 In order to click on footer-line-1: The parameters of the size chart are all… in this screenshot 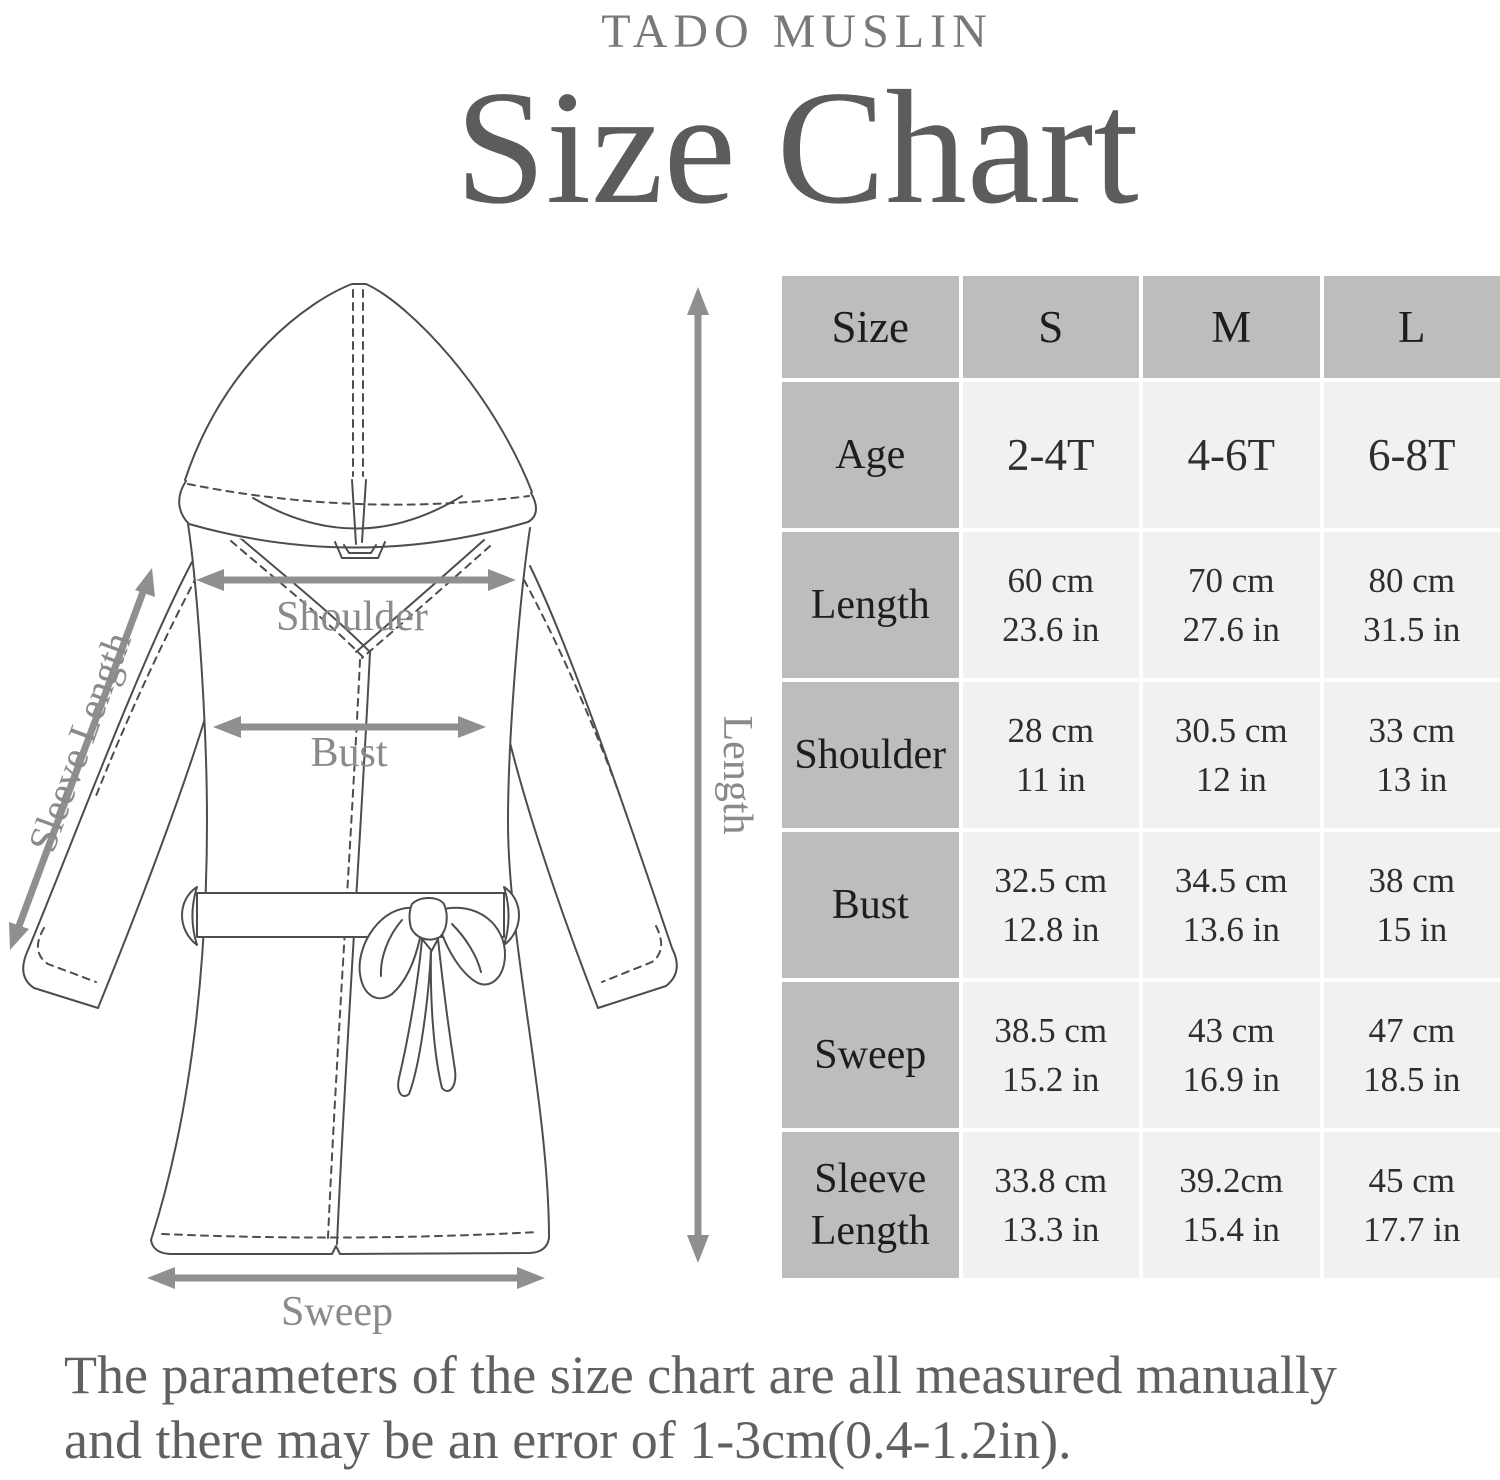, I will do `click(700, 1375)`.